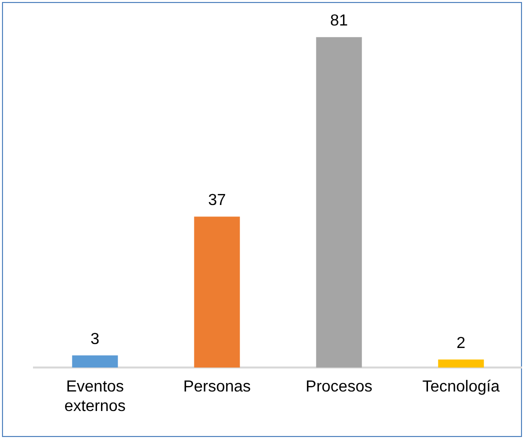 This screenshot has height=443, width=528. Describe the element at coordinates (217, 201) in the screenshot. I see `data-label: 37` at that location.